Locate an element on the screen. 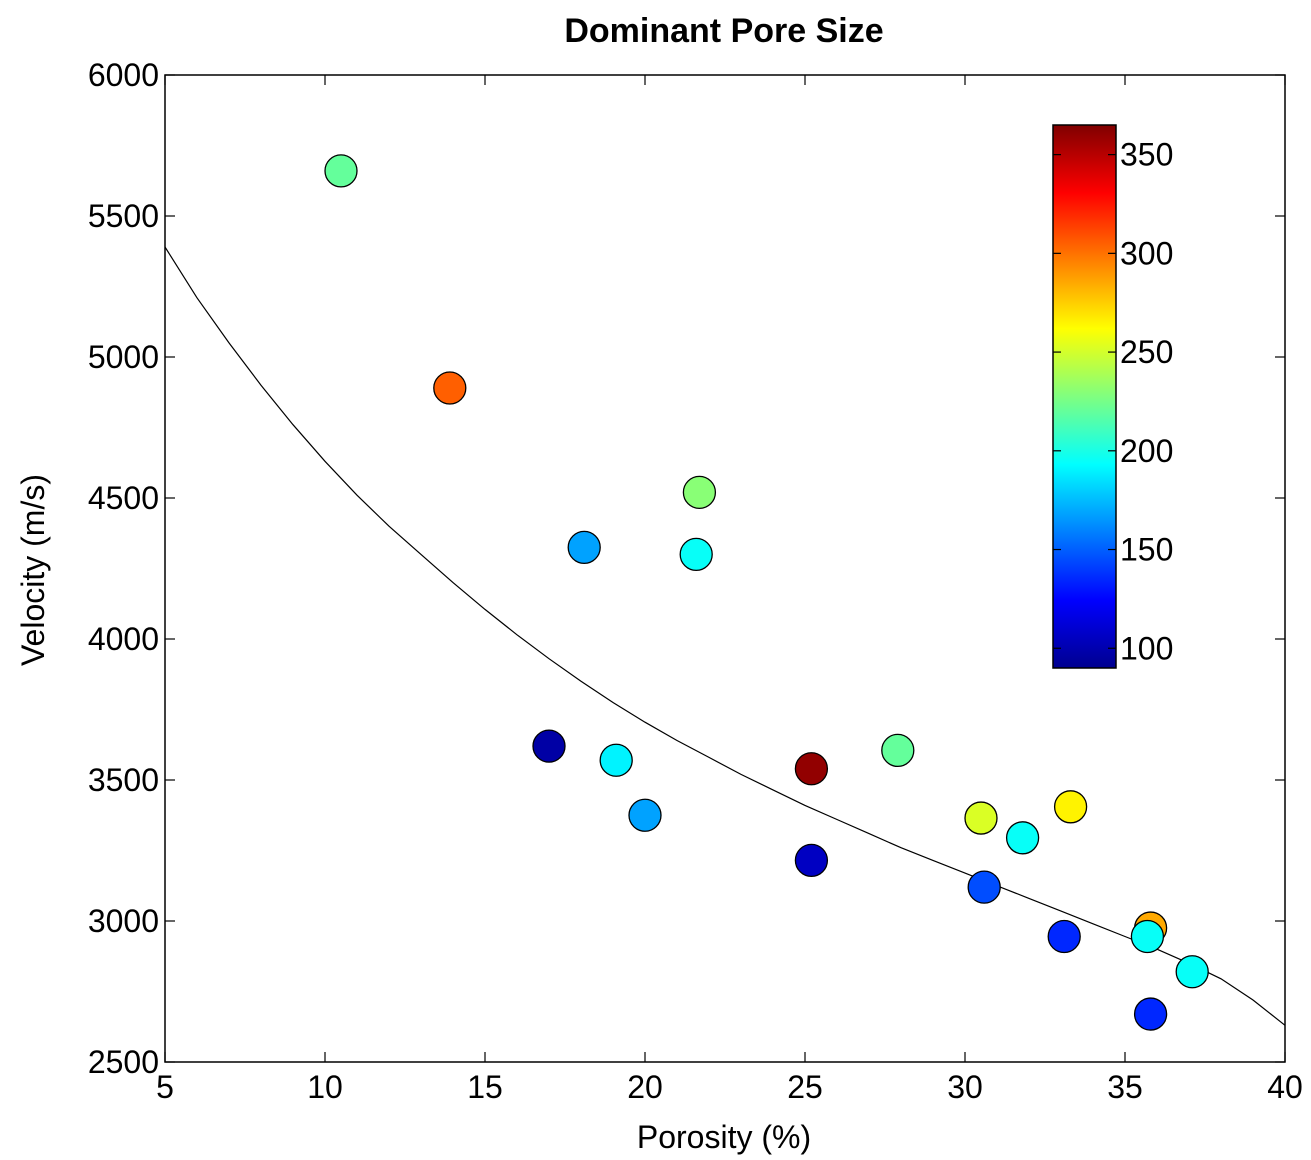 The height and width of the screenshot is (1160, 1311). chart-title: Dominant Pore Size is located at coordinates (723, 31).